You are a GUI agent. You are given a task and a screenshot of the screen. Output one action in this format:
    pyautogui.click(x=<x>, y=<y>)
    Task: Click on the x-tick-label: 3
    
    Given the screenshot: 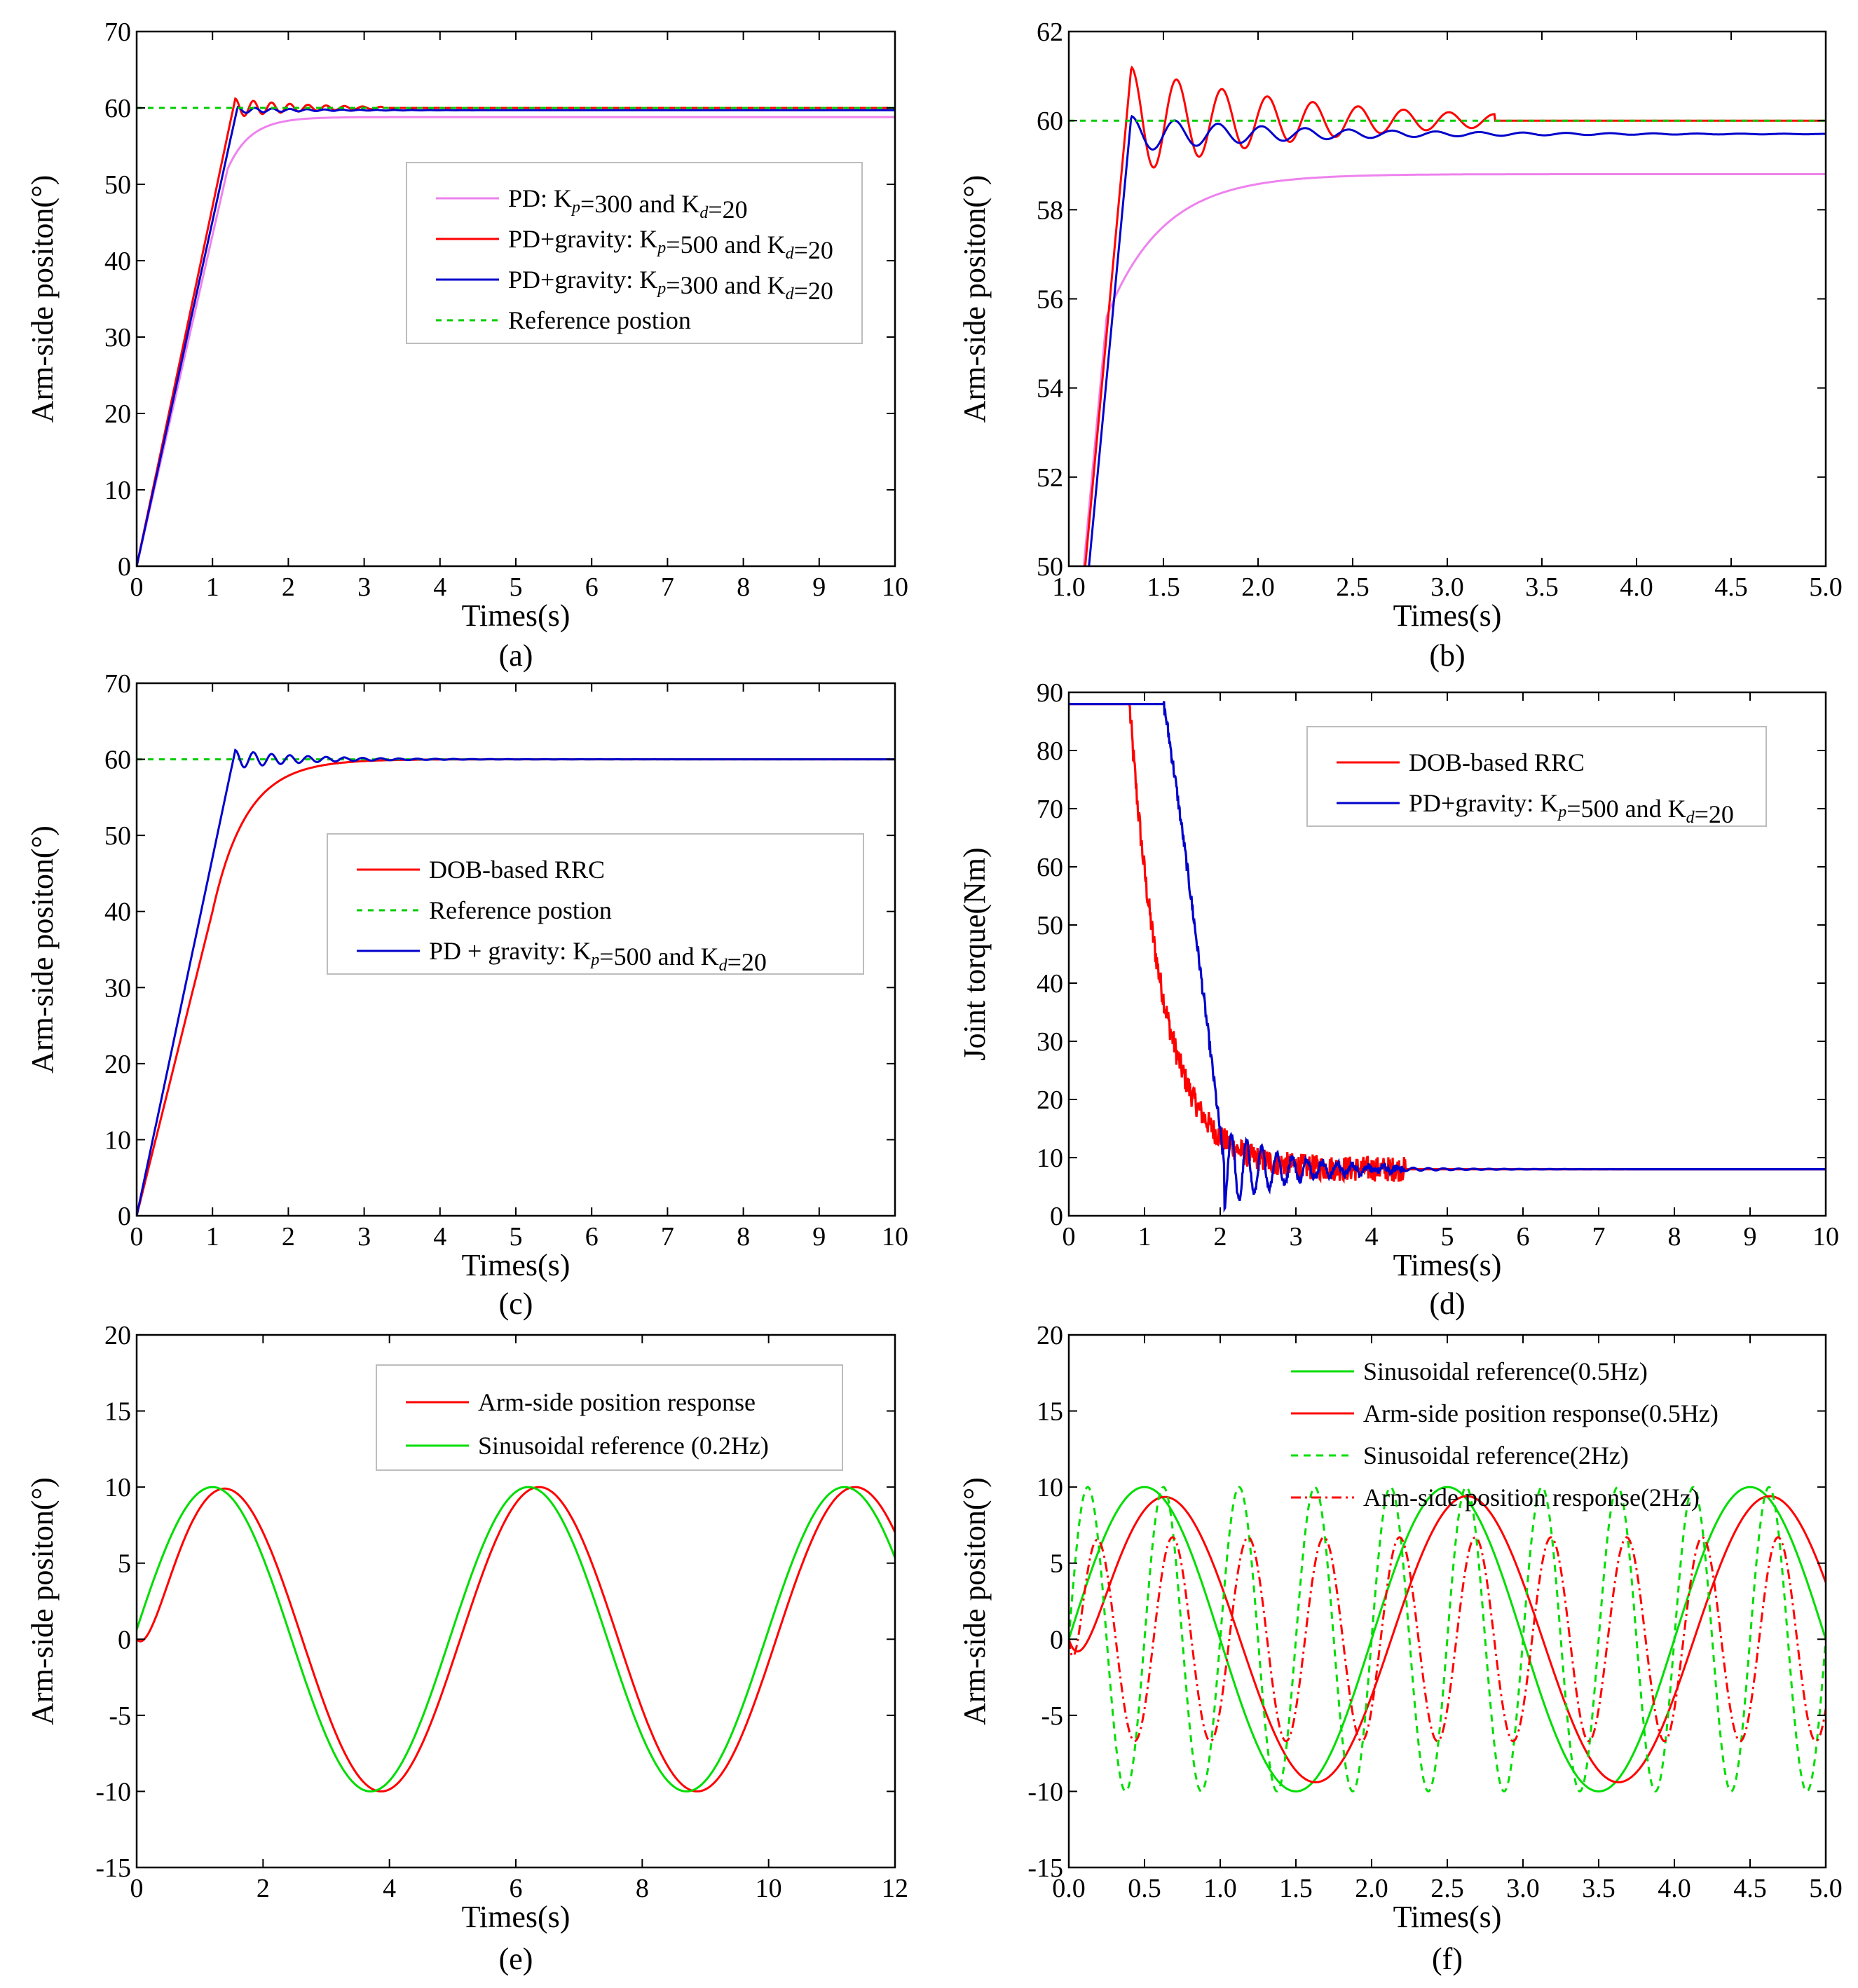 What is the action you would take?
    pyautogui.click(x=364, y=1237)
    